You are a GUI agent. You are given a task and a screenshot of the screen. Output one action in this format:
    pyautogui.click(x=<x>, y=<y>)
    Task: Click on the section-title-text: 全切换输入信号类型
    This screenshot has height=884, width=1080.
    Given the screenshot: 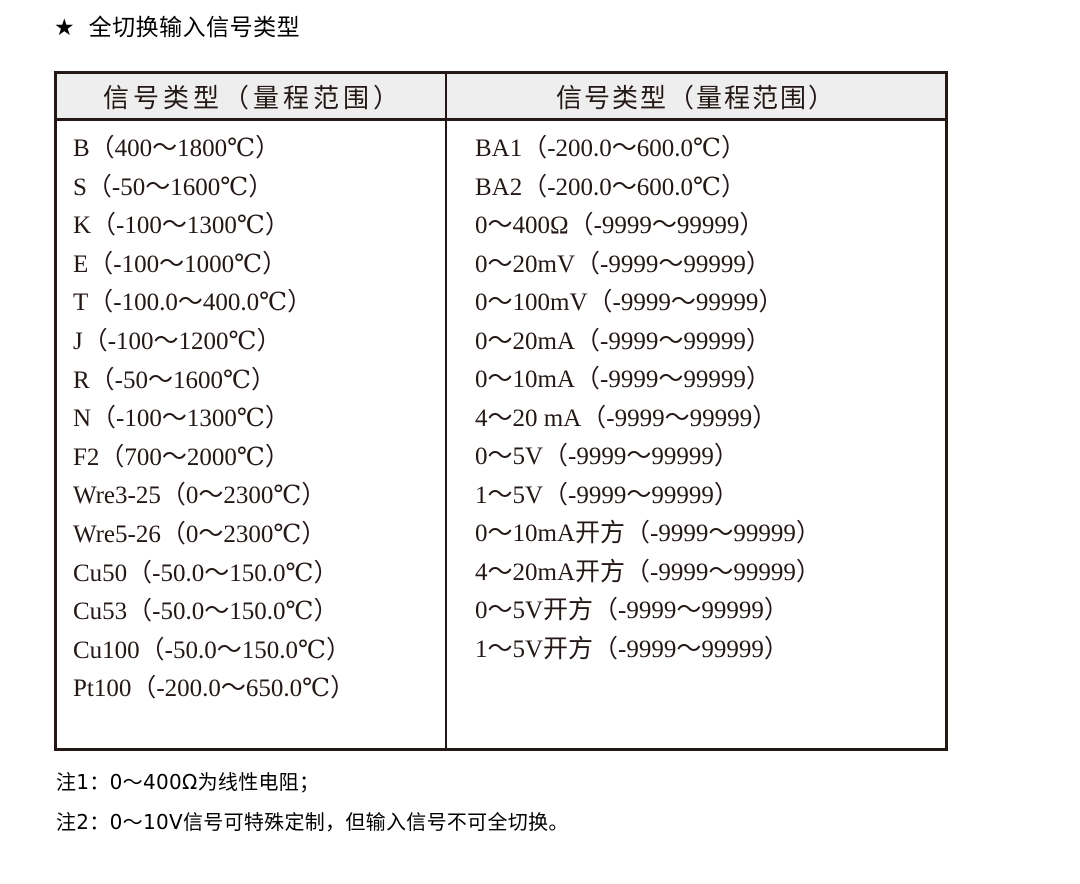 What is the action you would take?
    pyautogui.click(x=194, y=28)
    